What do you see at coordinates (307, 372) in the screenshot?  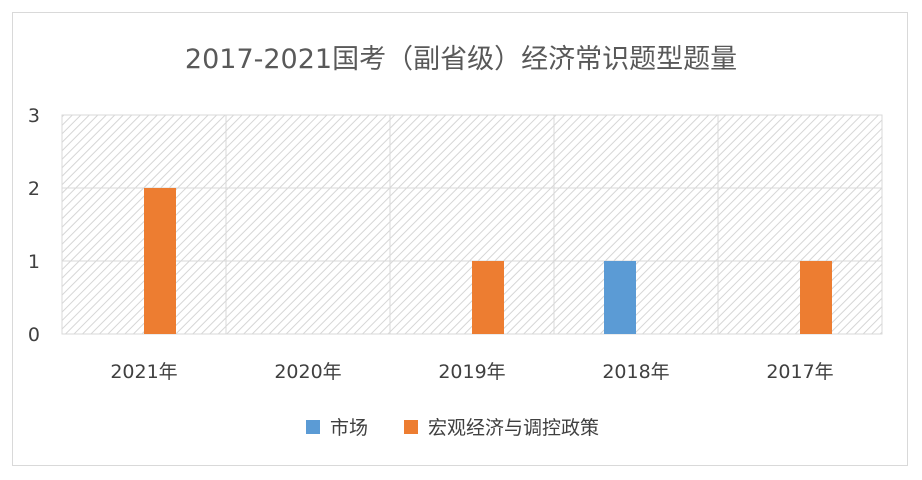 I see `x-tick-label: 2020年` at bounding box center [307, 372].